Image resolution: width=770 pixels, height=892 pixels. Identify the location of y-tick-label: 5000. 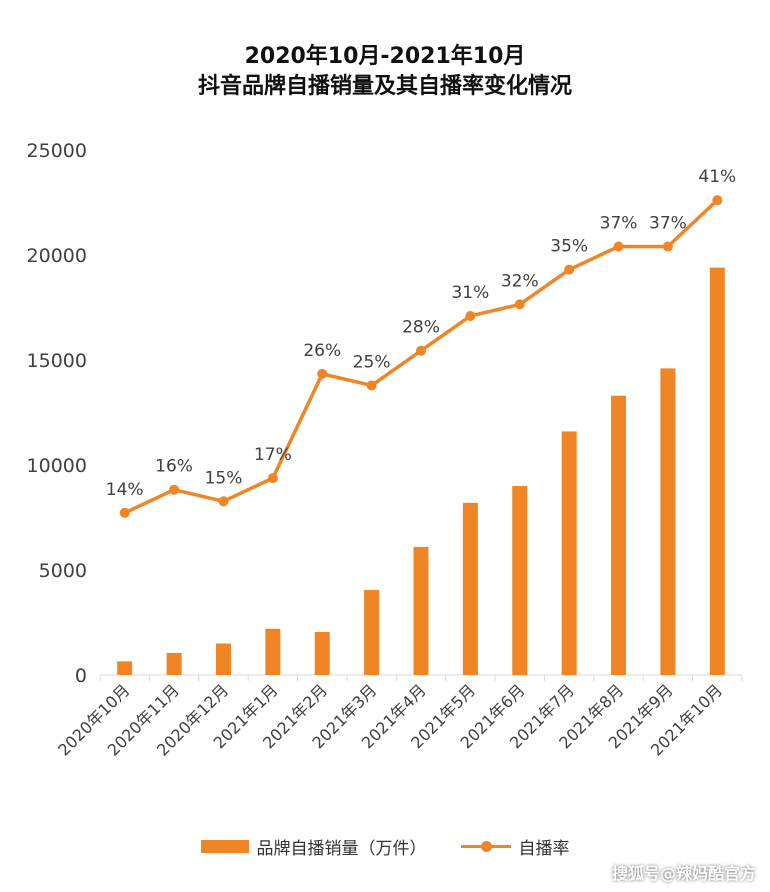
(63, 571).